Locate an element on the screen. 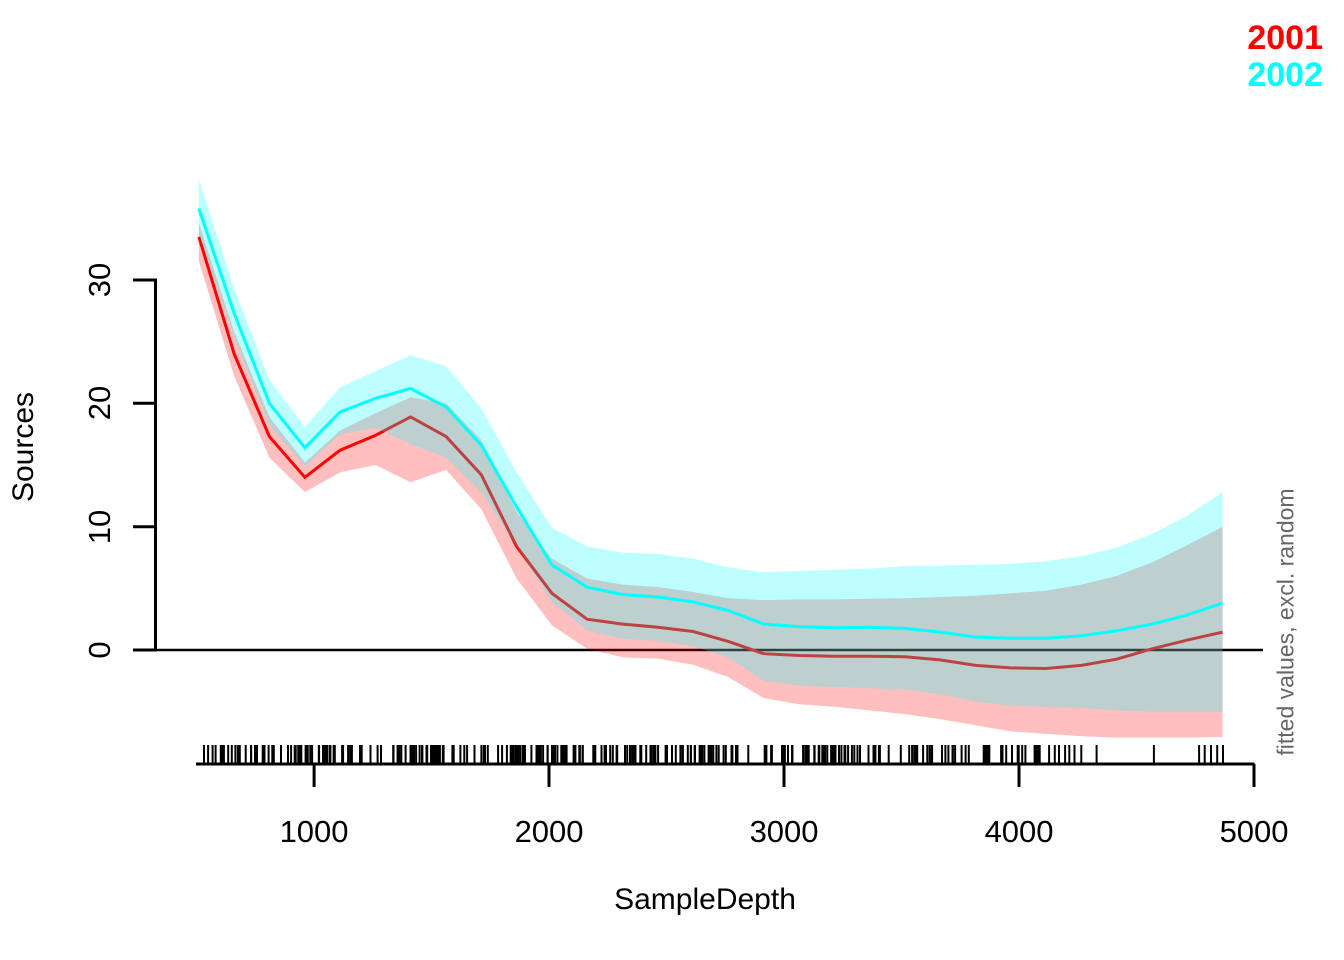  y-tick-label: 20 is located at coordinates (99, 403).